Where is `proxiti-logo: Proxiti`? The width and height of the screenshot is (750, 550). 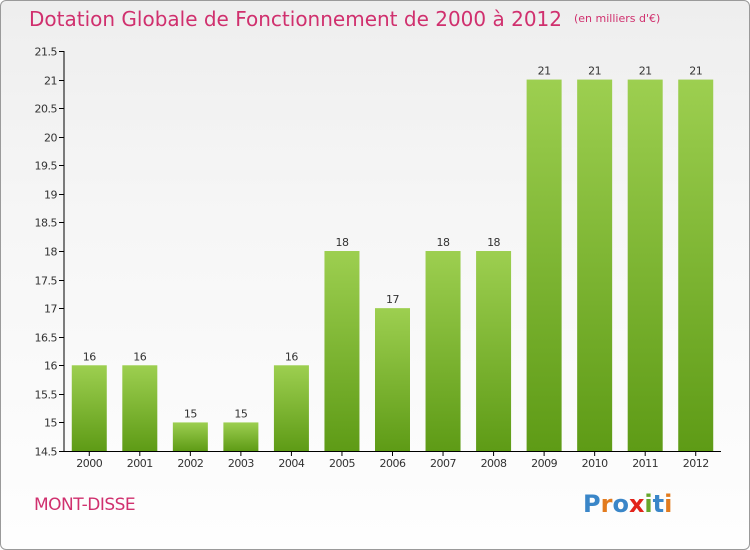
proxiti-logo: Proxiti is located at coordinates (627, 504).